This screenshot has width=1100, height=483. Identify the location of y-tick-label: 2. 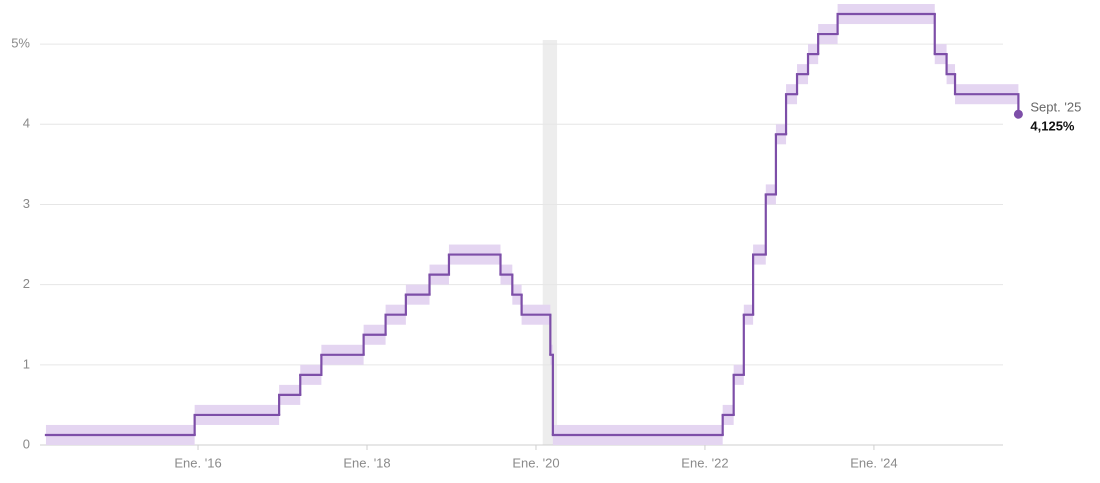
(26, 283).